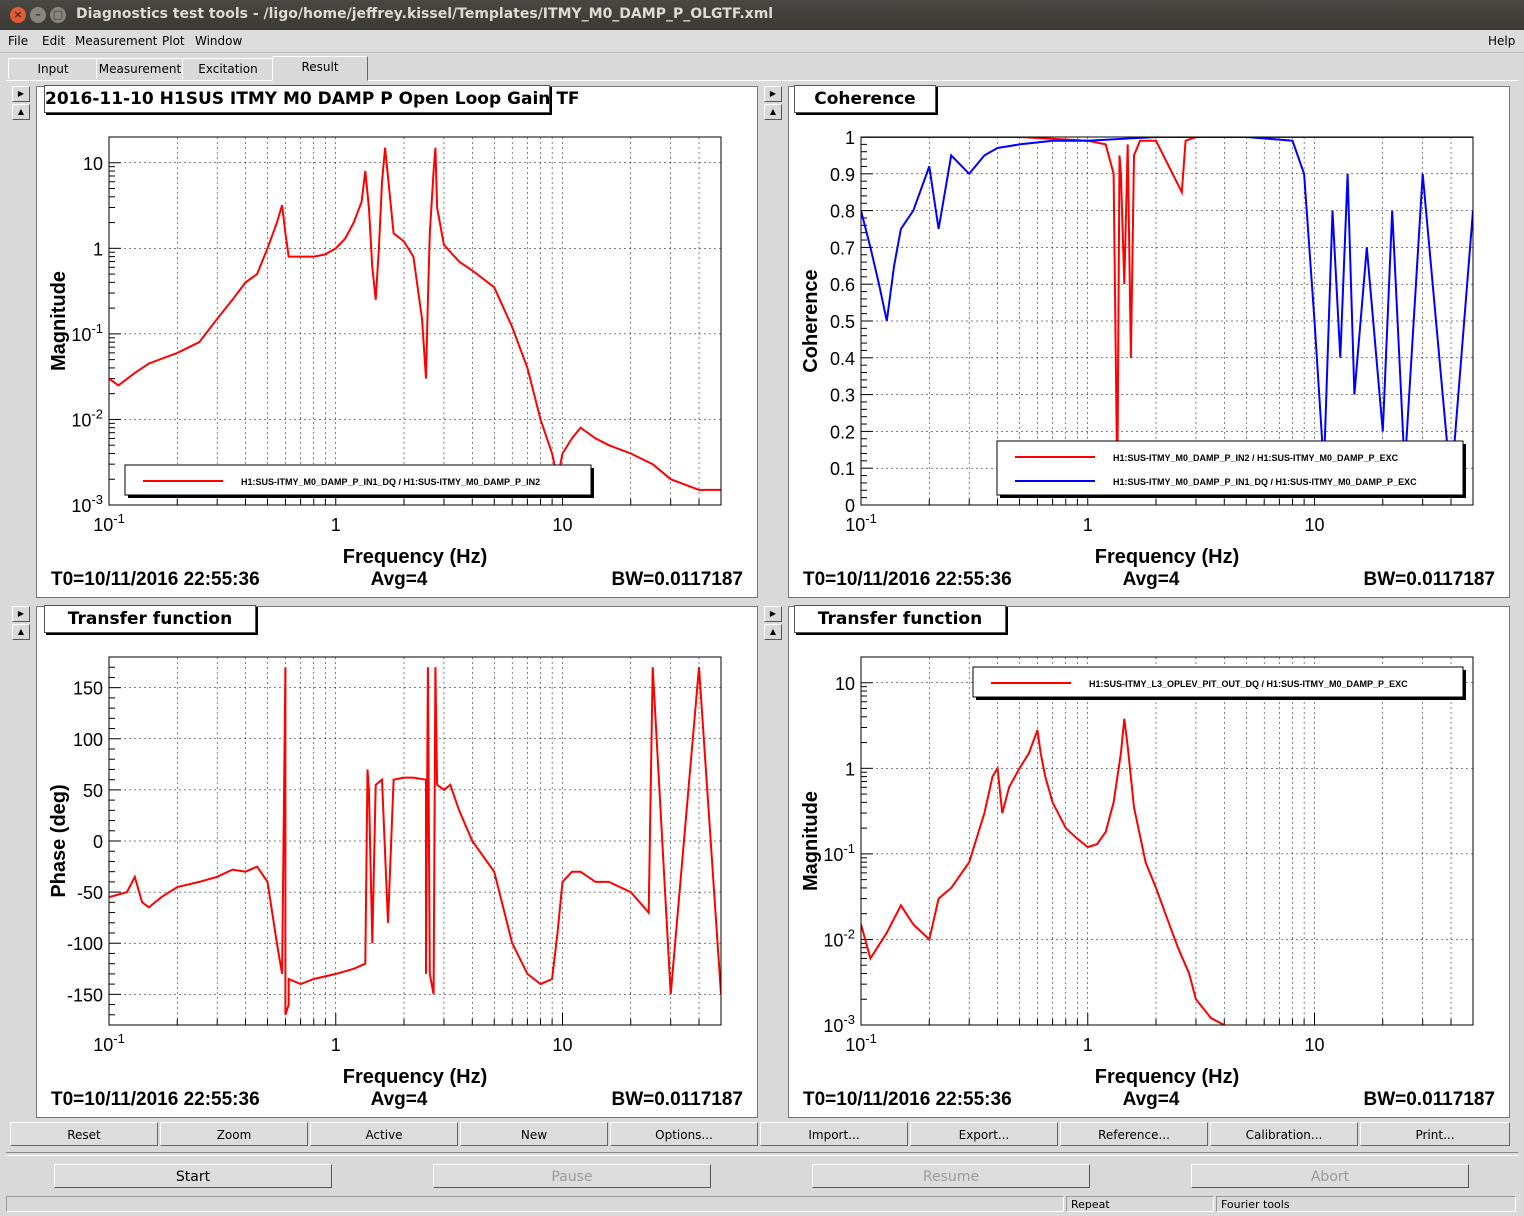 Image resolution: width=1524 pixels, height=1216 pixels. I want to click on pane-3-up-arrow: ▲, so click(21, 632).